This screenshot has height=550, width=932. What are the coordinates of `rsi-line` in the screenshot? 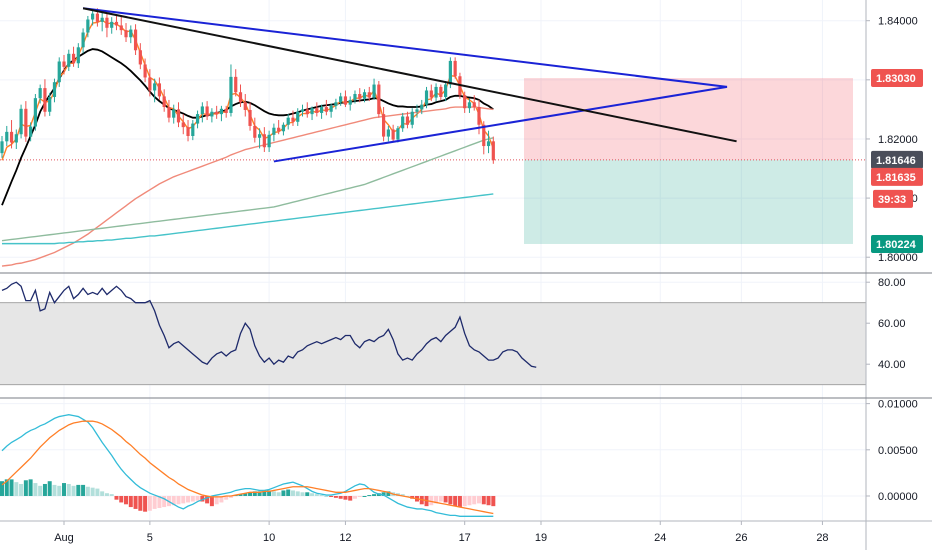 It's located at (269, 324).